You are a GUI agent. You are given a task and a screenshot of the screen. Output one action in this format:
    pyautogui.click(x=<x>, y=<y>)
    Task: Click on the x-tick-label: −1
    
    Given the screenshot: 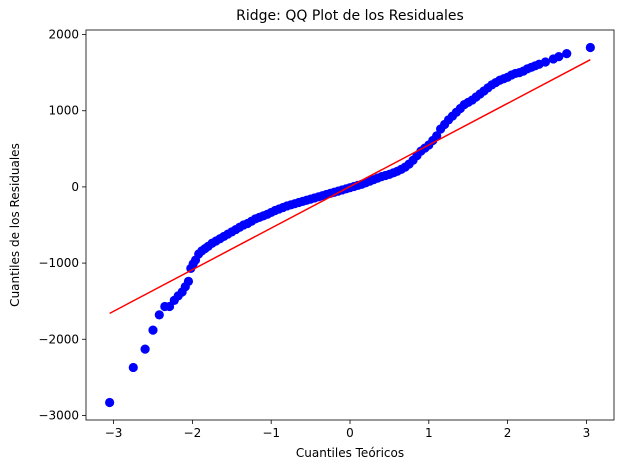 What is the action you would take?
    pyautogui.click(x=271, y=433)
    